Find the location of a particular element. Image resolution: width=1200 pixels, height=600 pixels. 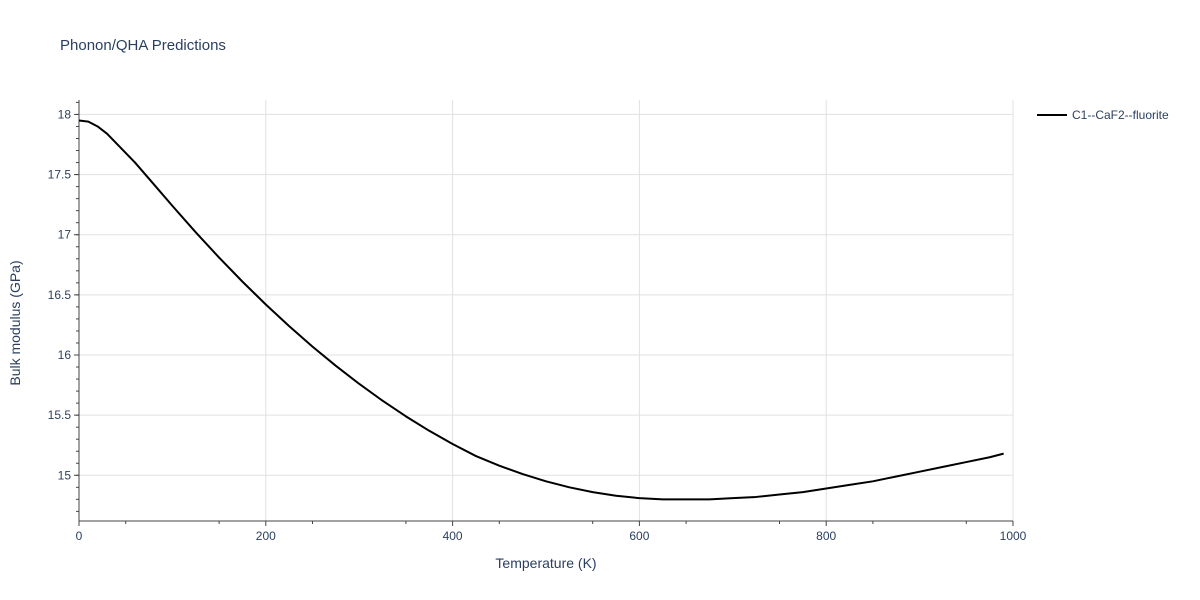

chart-title: Phonon/QHA Predictions is located at coordinates (143, 45).